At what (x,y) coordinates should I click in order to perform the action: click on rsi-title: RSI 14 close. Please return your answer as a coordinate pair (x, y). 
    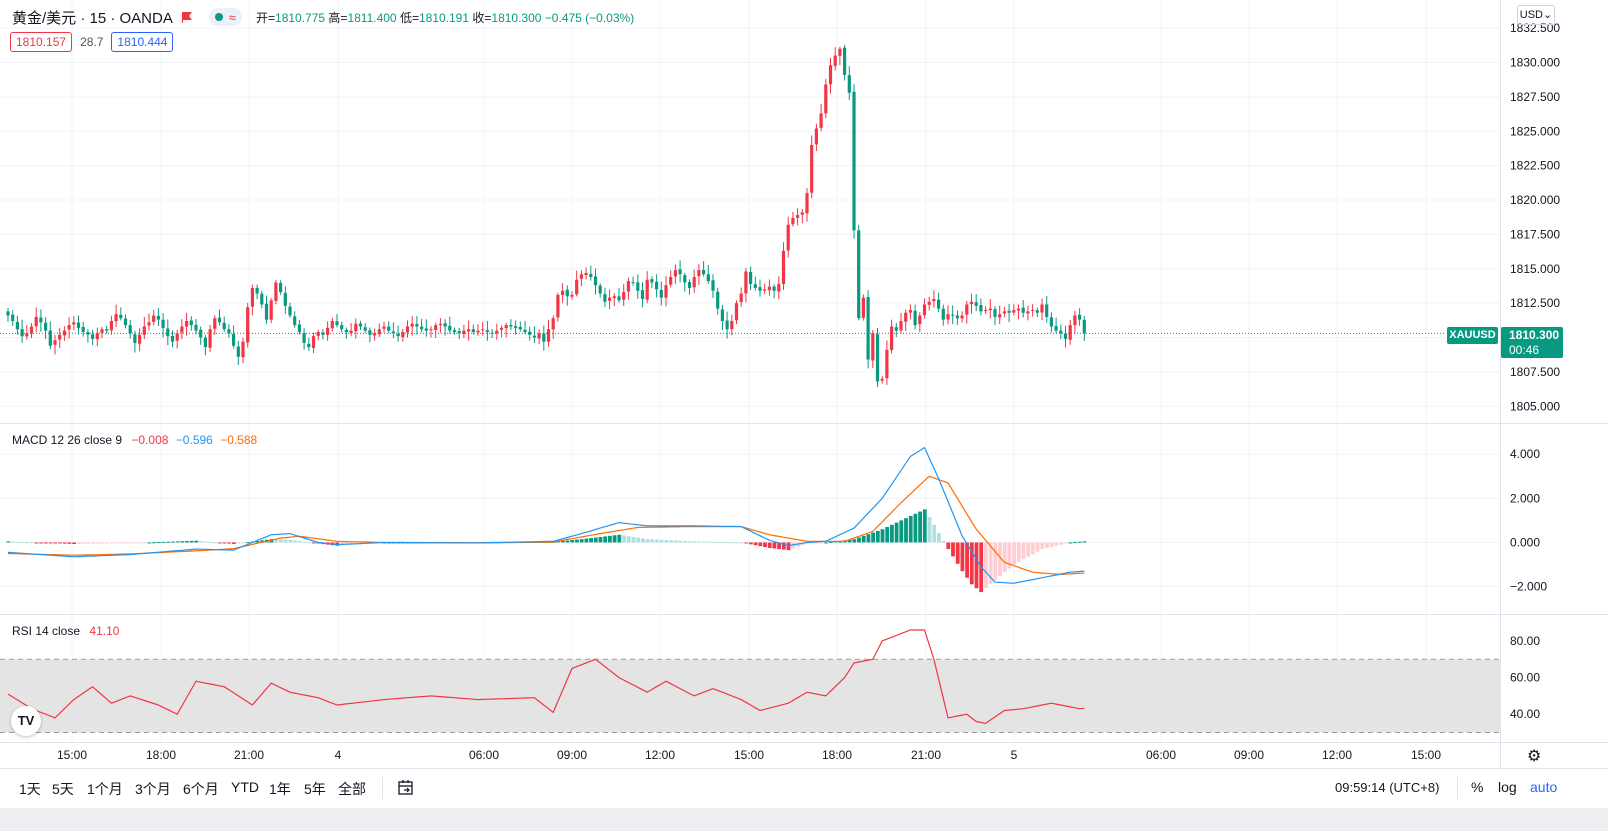
    Looking at the image, I should click on (46, 631).